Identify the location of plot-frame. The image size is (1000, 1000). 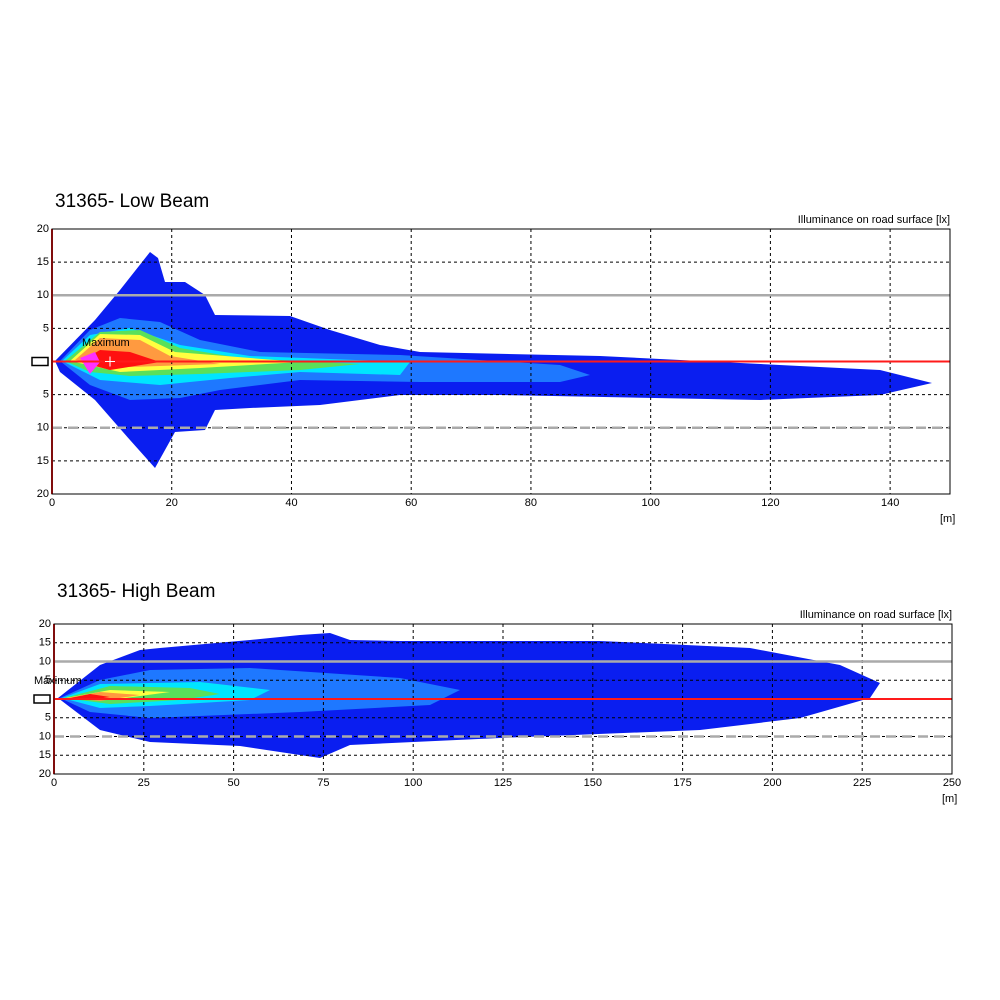
(503, 699).